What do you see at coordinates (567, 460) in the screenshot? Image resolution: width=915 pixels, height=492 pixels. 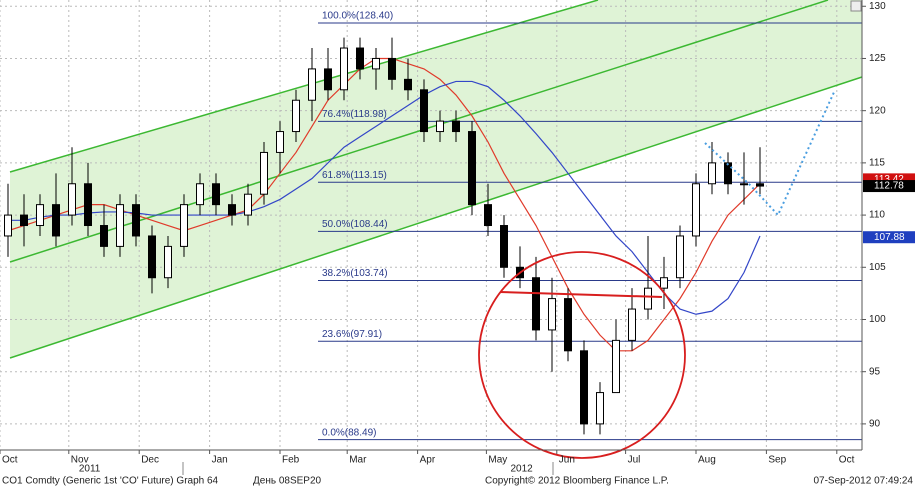 I see `x-tick-label: Jun` at bounding box center [567, 460].